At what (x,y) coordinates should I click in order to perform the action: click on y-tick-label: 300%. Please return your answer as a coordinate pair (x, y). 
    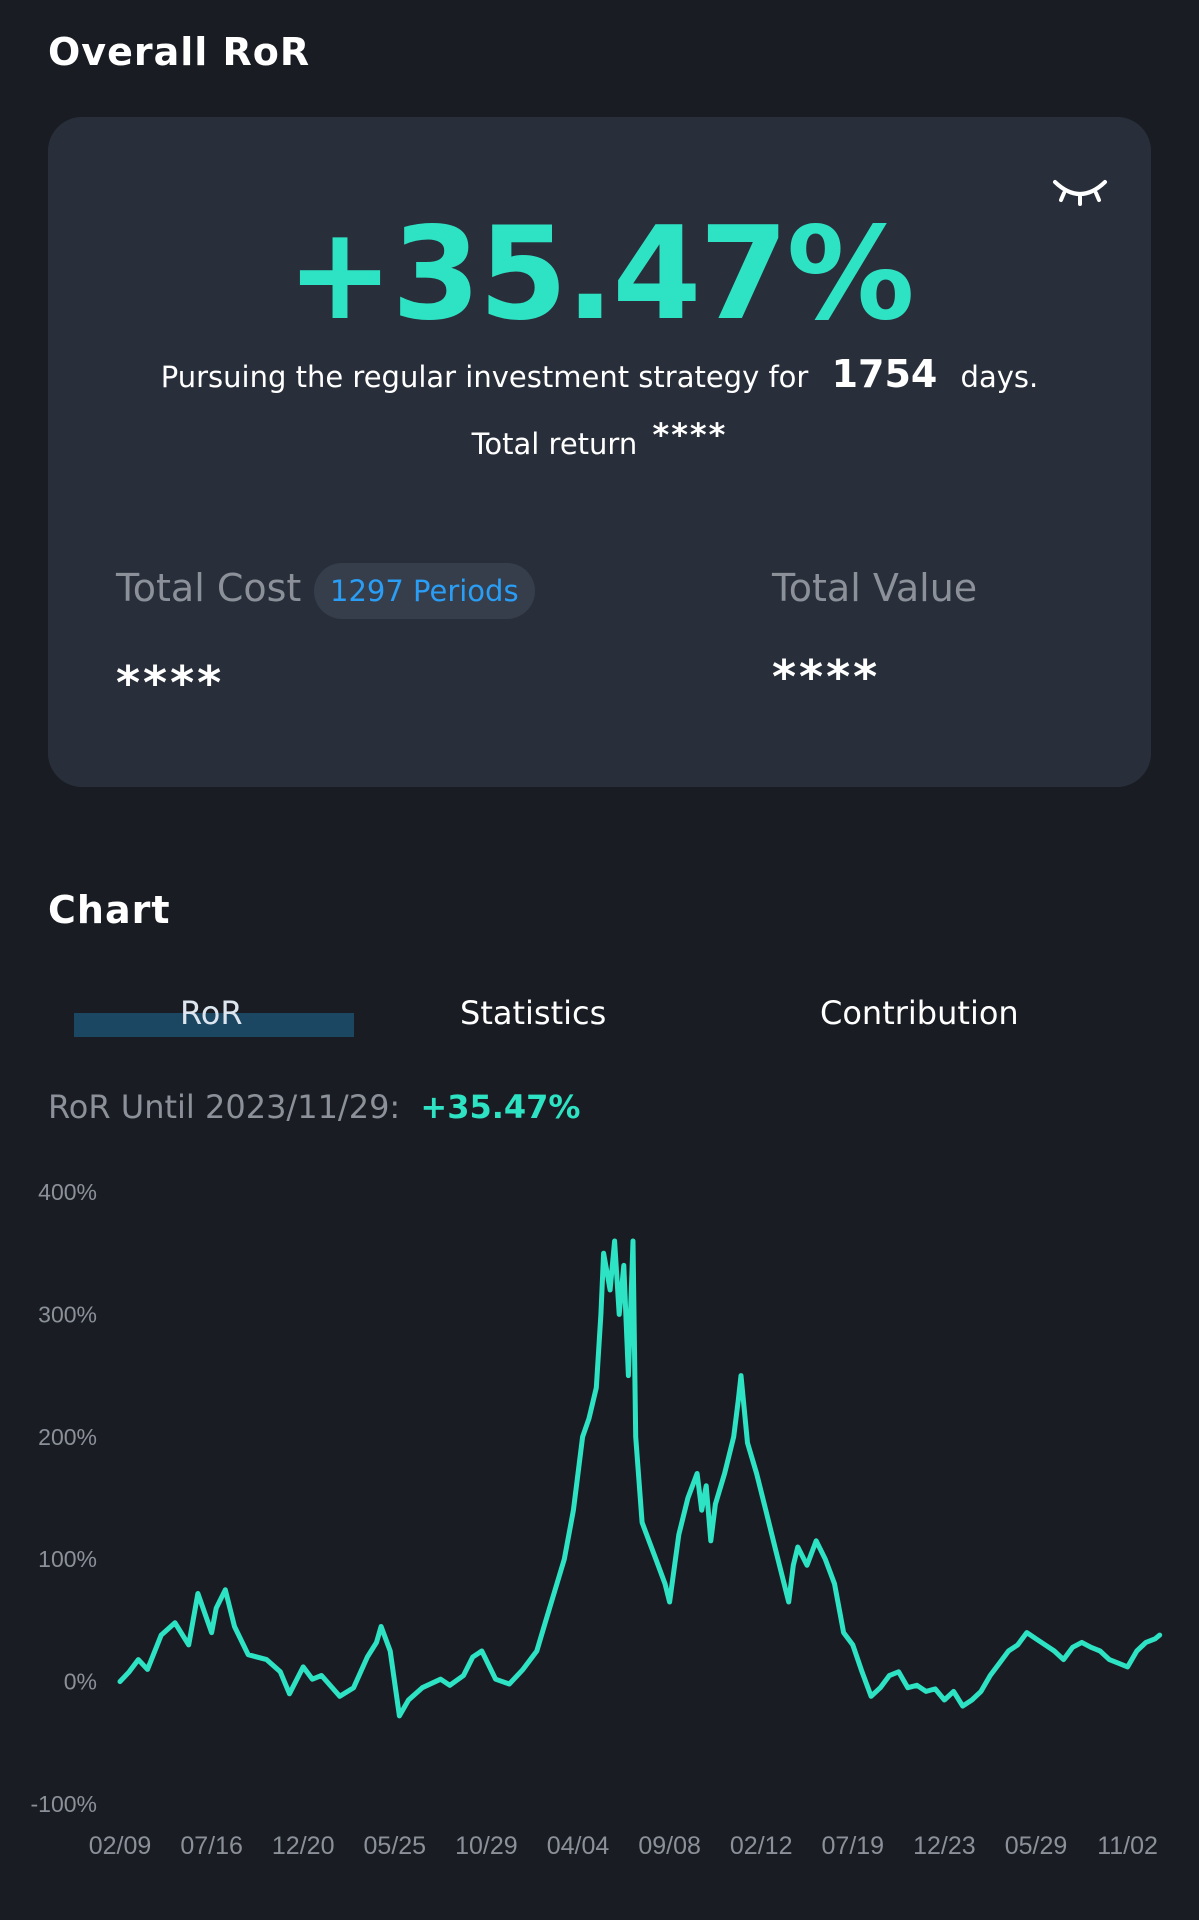
    Looking at the image, I should click on (67, 1314).